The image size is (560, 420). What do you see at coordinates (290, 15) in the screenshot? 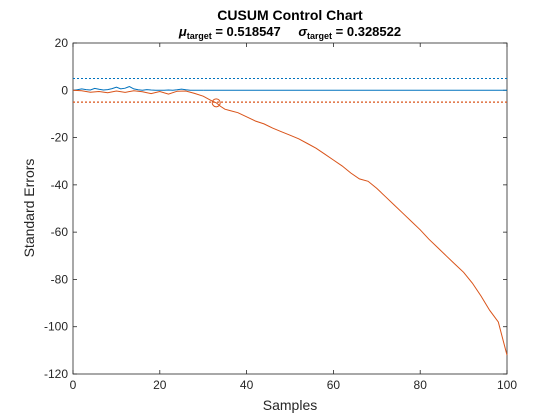
I see `chart-title: CUSUM Control Chart` at bounding box center [290, 15].